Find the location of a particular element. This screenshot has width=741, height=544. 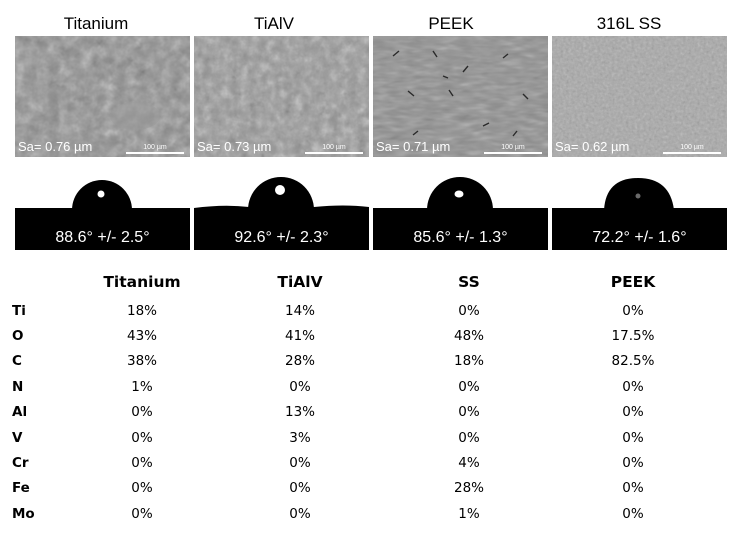

contact-angle-image-316l-ss: 72.2° +/- 1.6° is located at coordinates (639, 209).